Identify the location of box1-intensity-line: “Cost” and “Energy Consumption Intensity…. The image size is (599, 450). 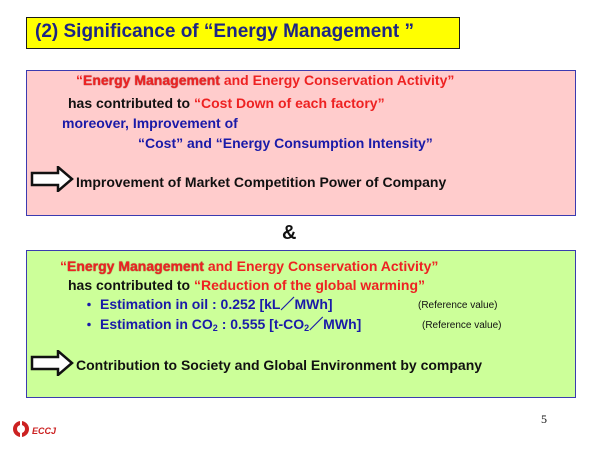
(285, 143).